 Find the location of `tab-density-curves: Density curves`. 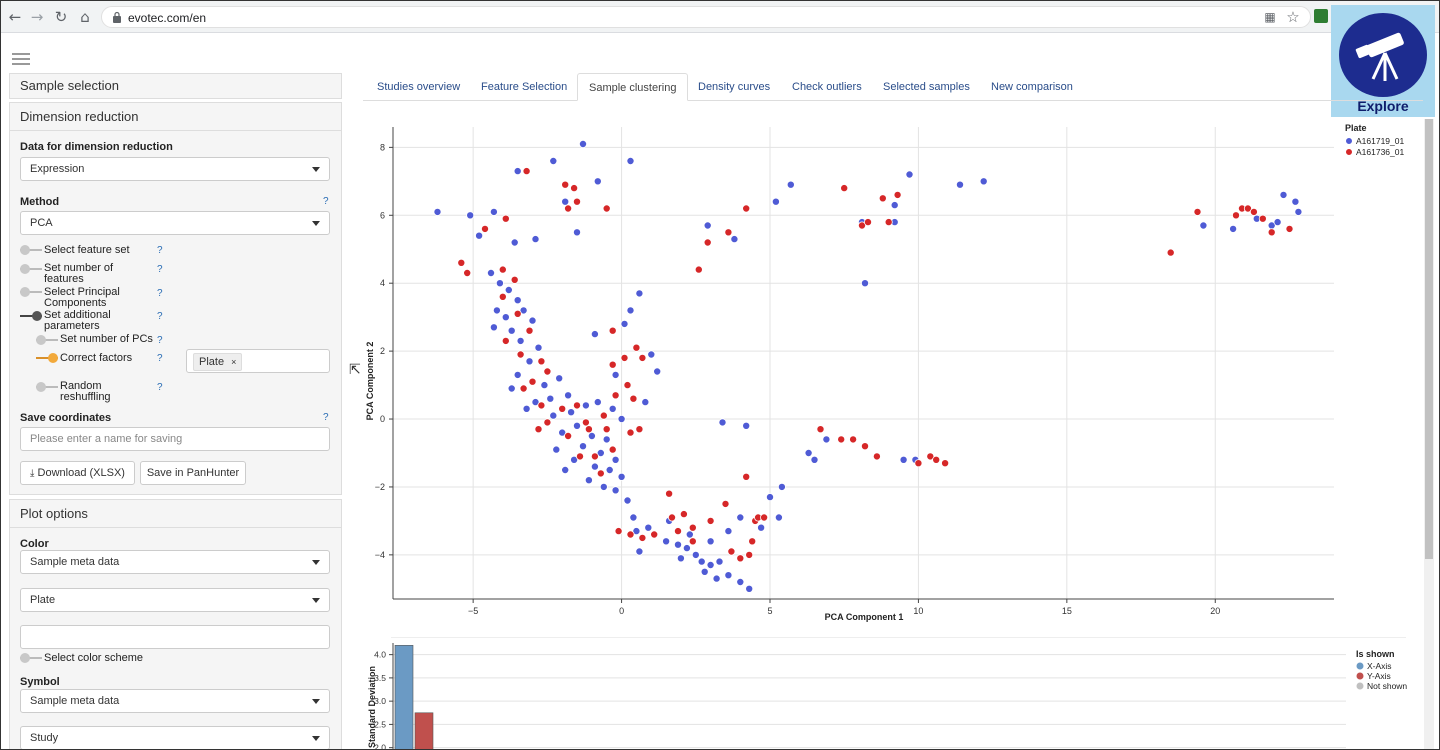

tab-density-curves: Density curves is located at coordinates (734, 87).